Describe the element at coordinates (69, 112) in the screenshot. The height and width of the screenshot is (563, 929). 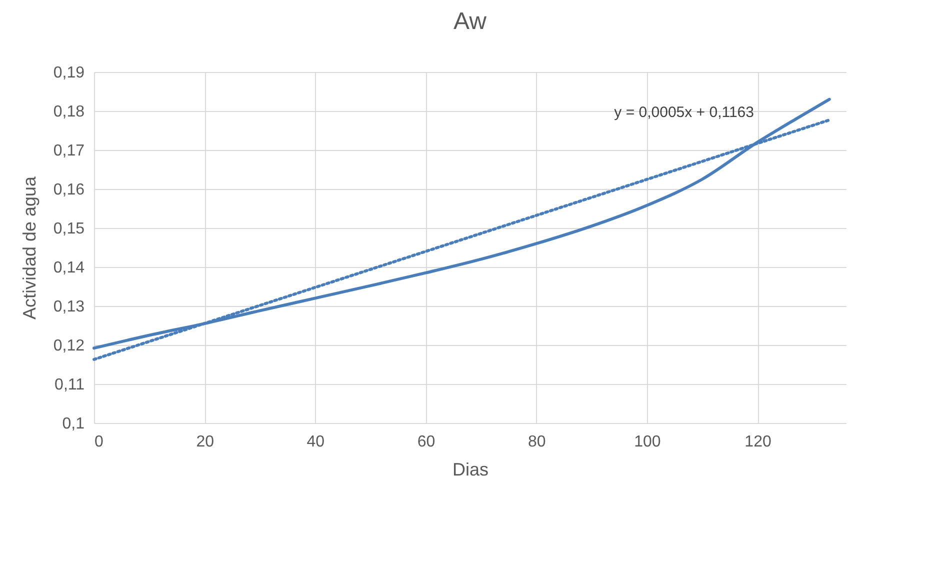
I see `y-tick-label: 0,18` at that location.